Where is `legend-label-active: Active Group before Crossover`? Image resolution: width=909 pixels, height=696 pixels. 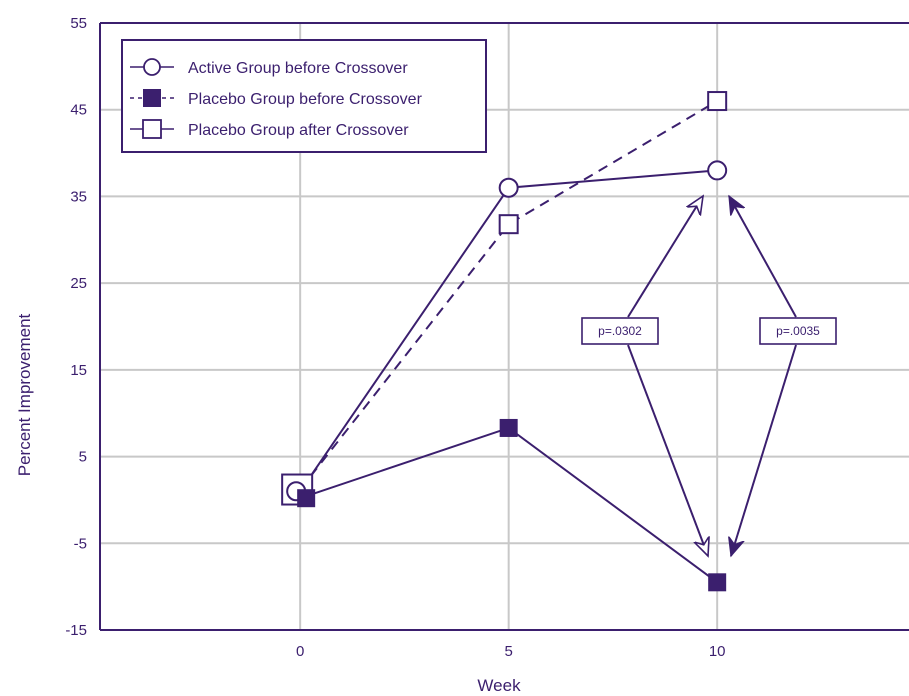
legend-label-active: Active Group before Crossover is located at coordinates (298, 68).